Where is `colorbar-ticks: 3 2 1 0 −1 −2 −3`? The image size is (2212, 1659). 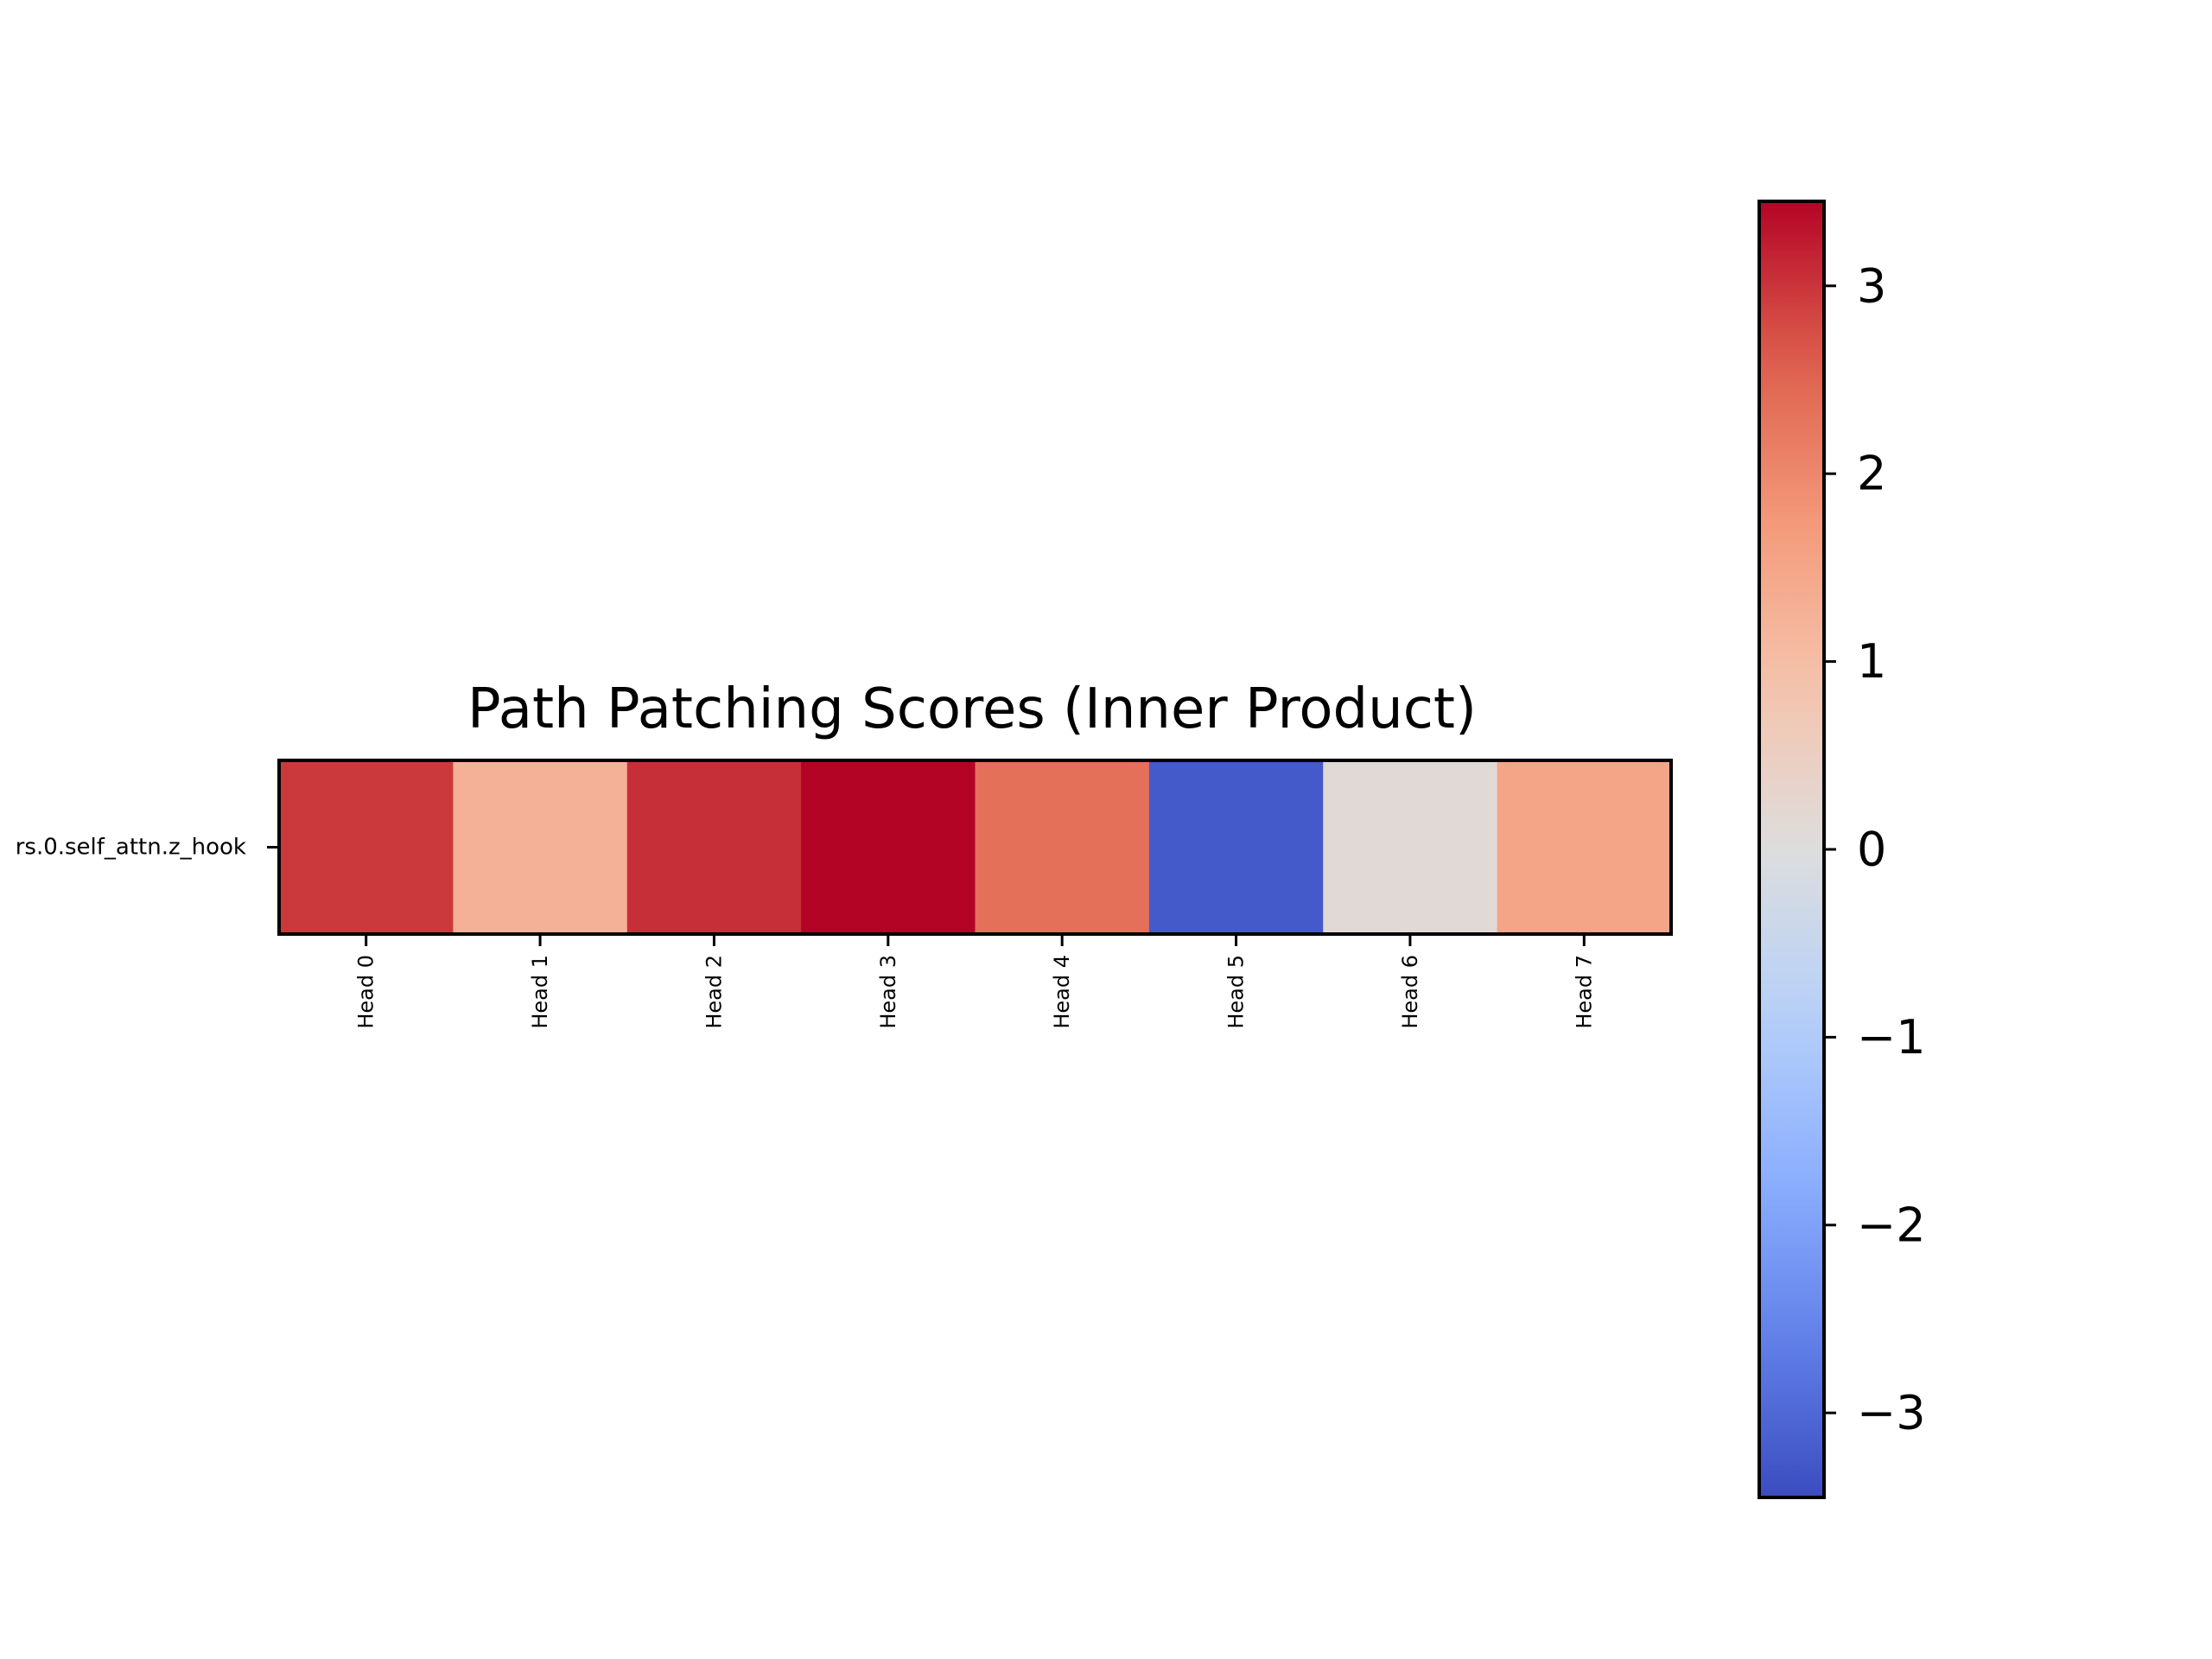 colorbar-ticks: 3 2 1 0 −1 −2 −3 is located at coordinates (1875, 849).